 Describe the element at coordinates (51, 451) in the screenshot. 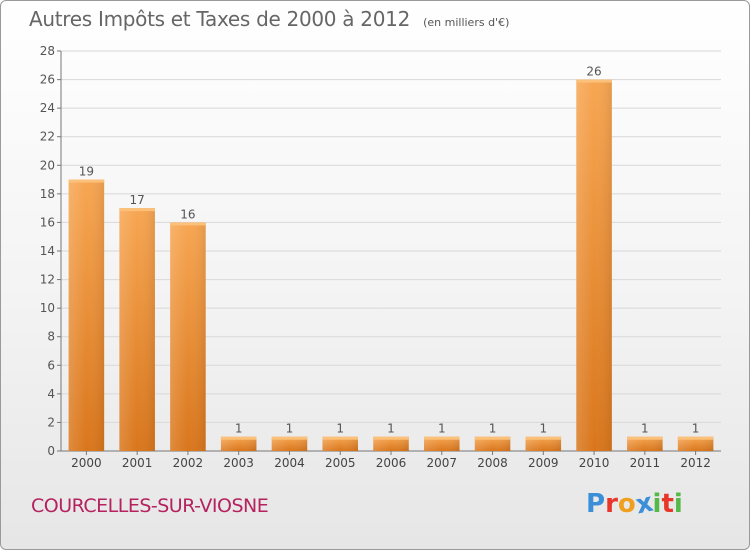

I see `y-tick-label: 0` at that location.